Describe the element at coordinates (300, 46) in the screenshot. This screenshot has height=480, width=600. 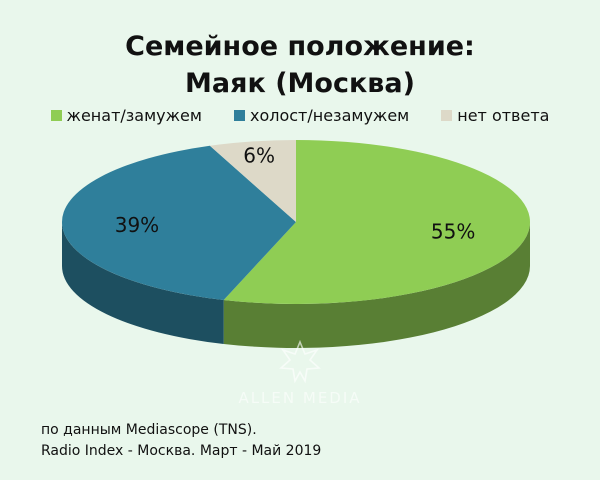
I see `chart-title-line1: Семейное положение:` at that location.